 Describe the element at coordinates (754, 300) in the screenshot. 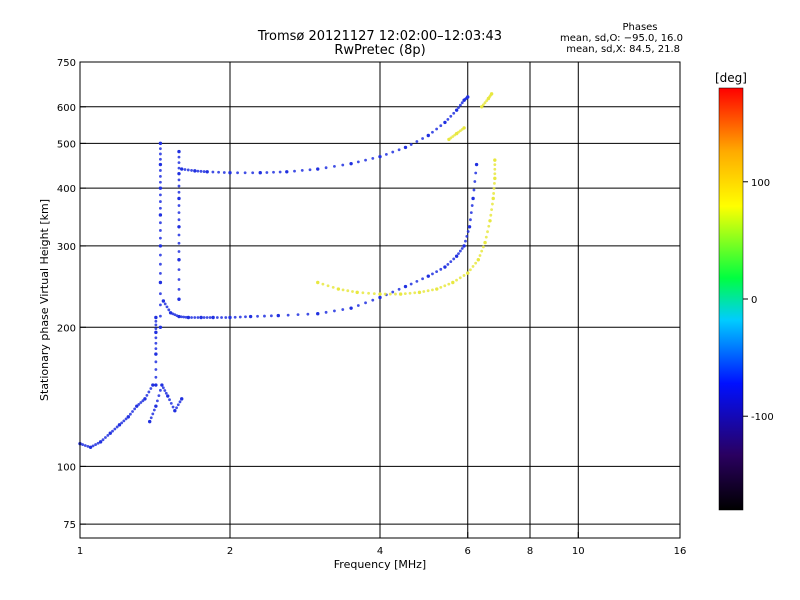

I see `colorbar-tick-label: 0` at that location.